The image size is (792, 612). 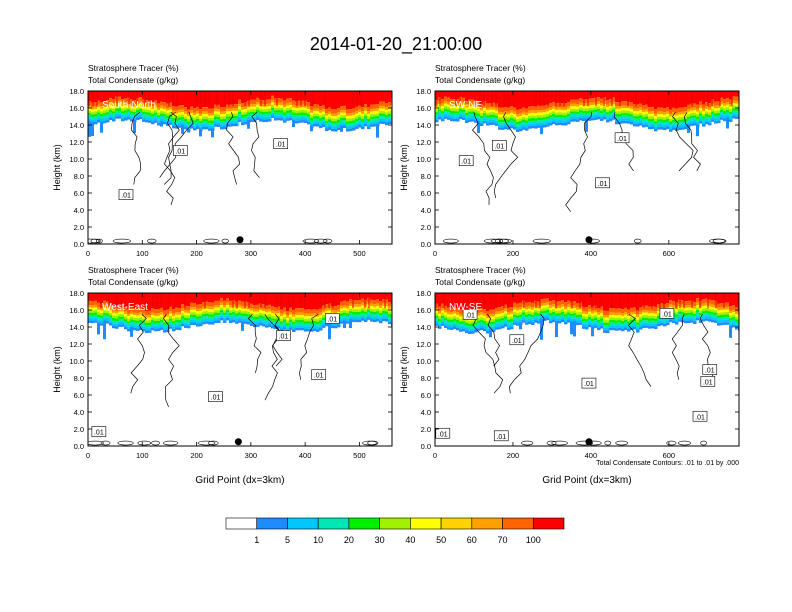 I want to click on y-axis-label: Height (km), so click(x=404, y=167).